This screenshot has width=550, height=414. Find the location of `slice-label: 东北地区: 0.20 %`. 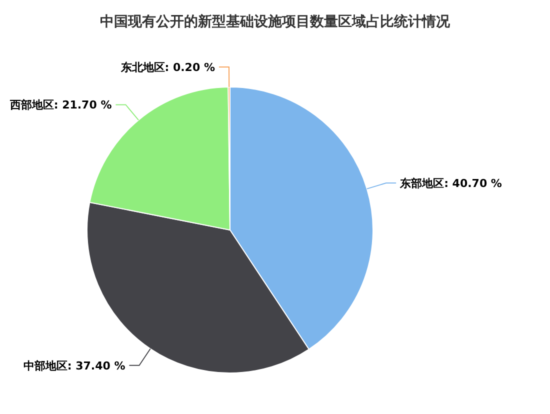

slice-label: 东北地区: 0.20 % is located at coordinates (167, 67).